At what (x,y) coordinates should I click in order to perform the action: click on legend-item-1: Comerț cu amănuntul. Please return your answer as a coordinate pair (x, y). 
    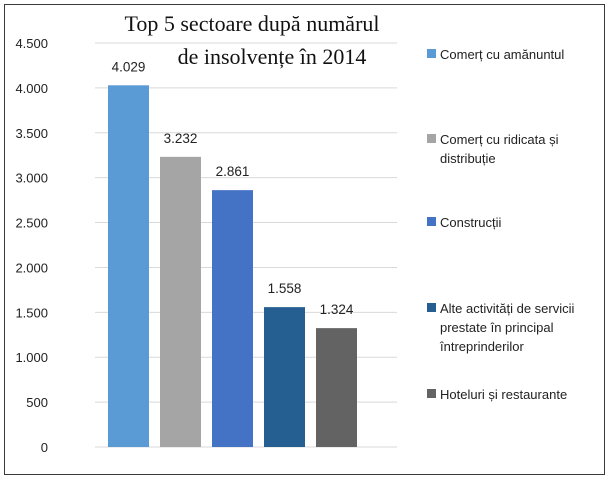
    Looking at the image, I should click on (495, 54).